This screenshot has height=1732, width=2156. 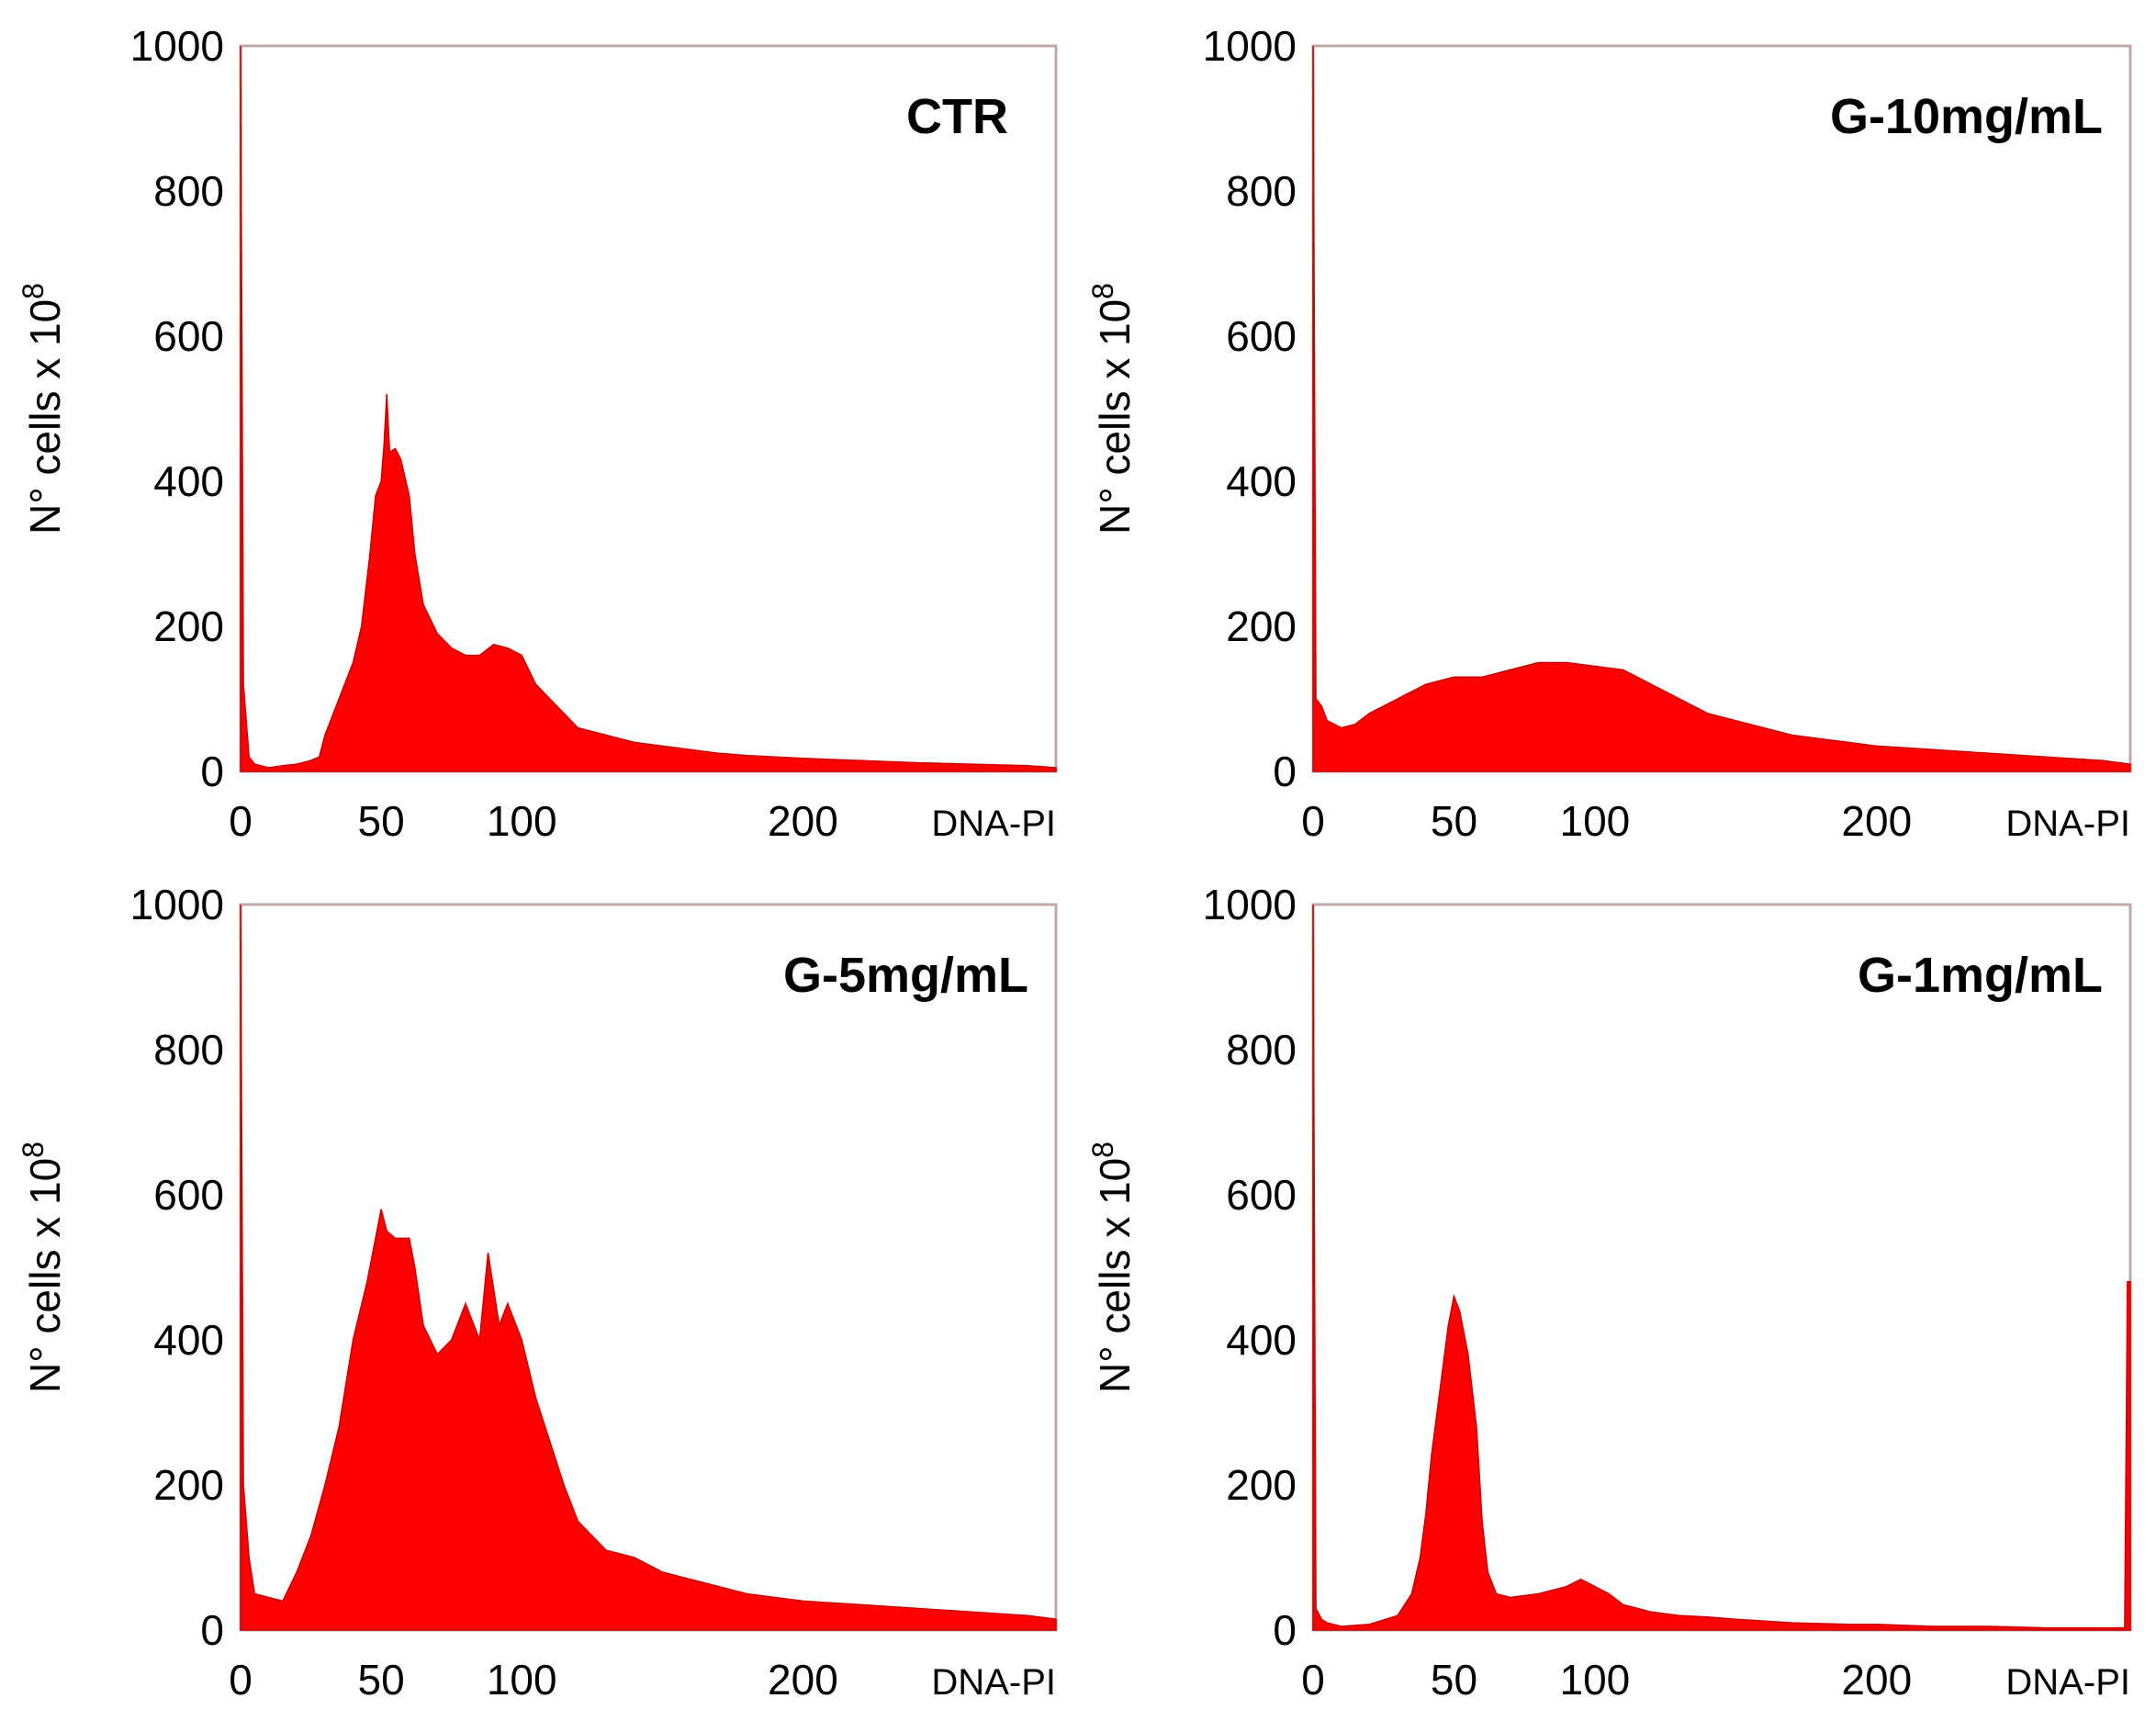 I want to click on panel-title: G-5mg/mL, so click(x=905, y=975).